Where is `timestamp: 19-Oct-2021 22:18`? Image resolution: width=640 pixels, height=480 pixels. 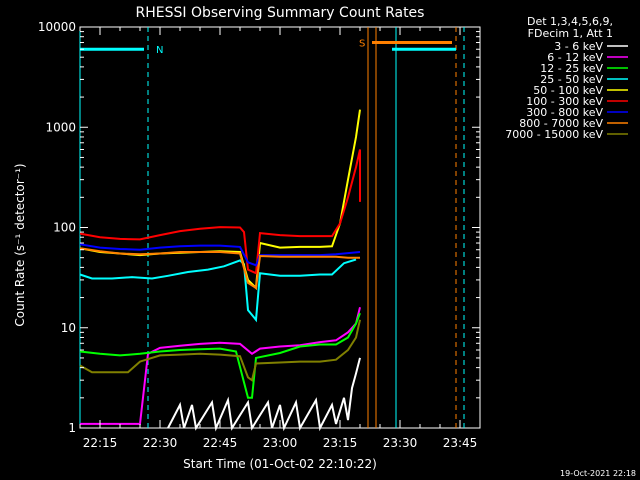 timestamp: 19-Oct-2021 22:18 is located at coordinates (598, 473).